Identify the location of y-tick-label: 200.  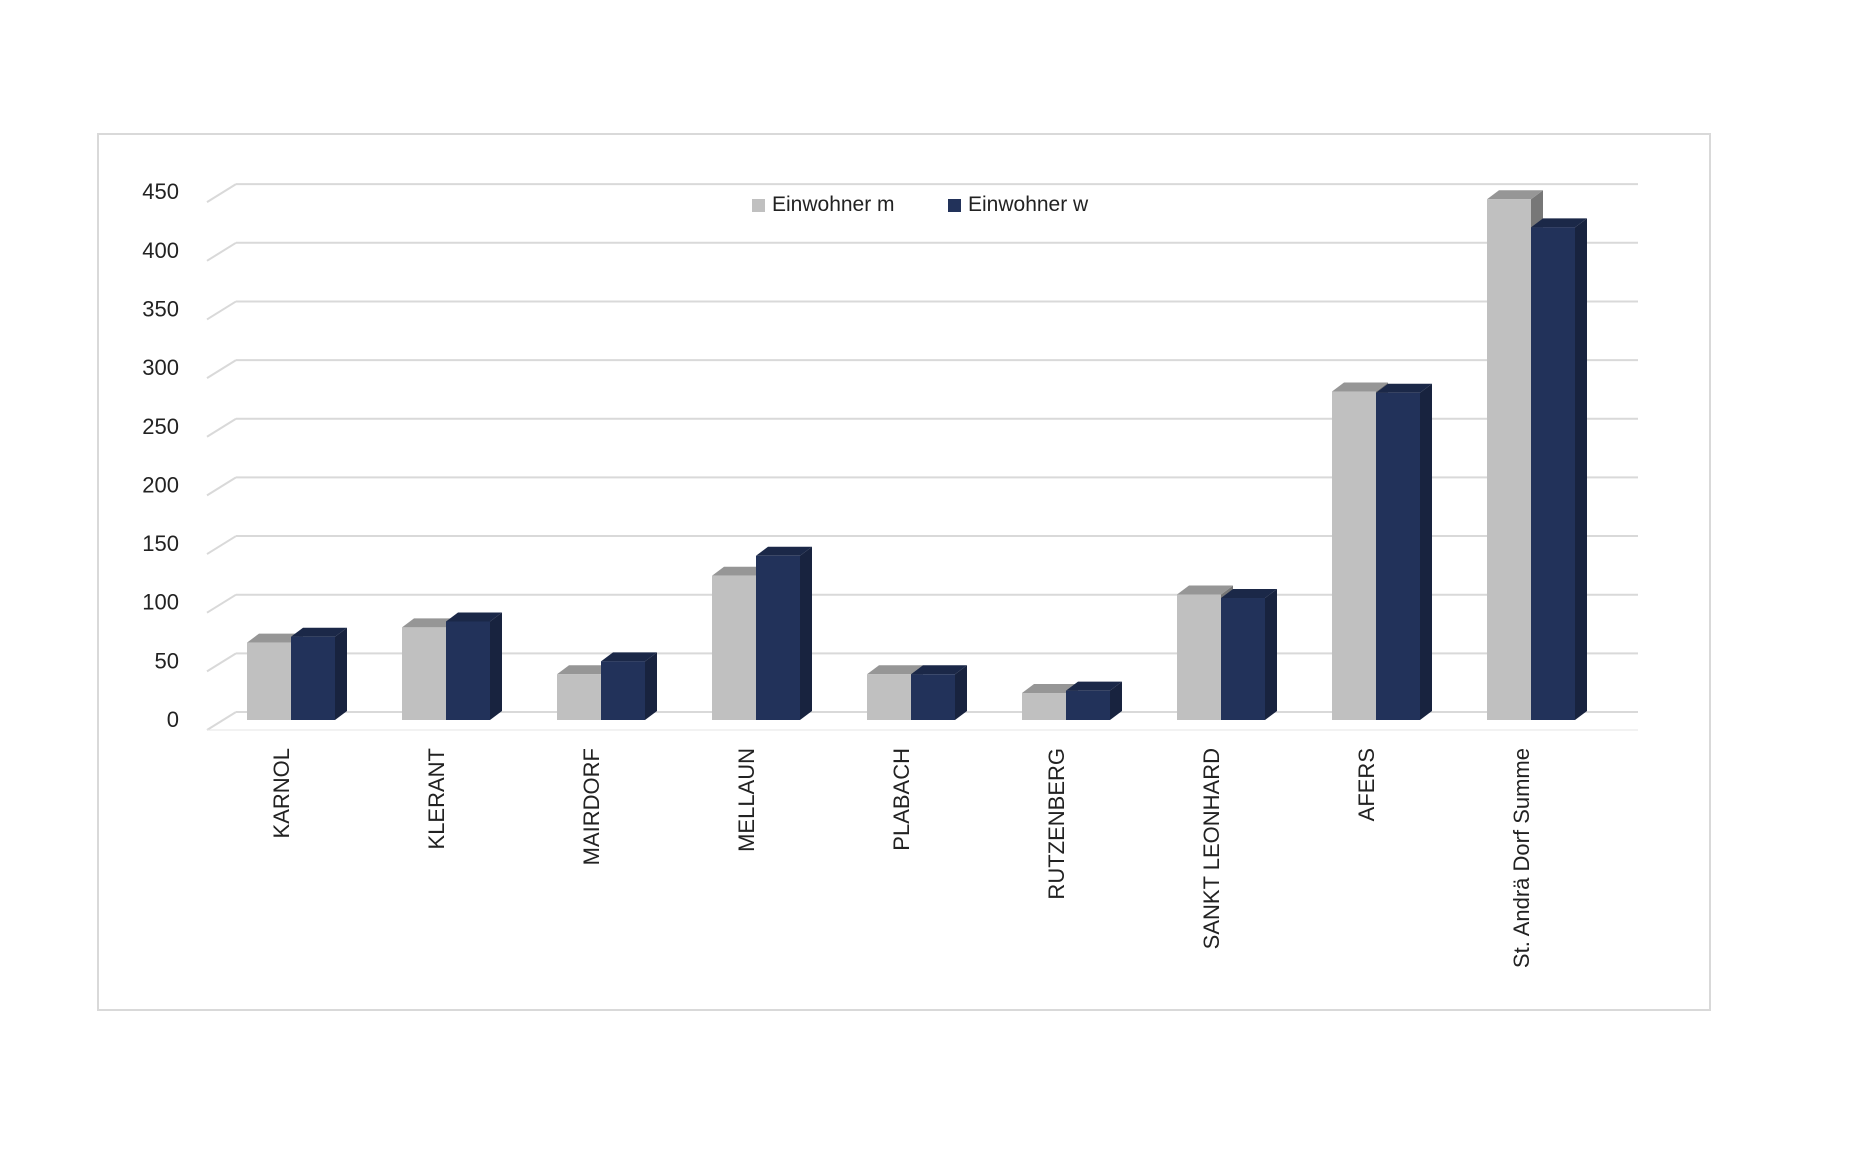
(160, 484).